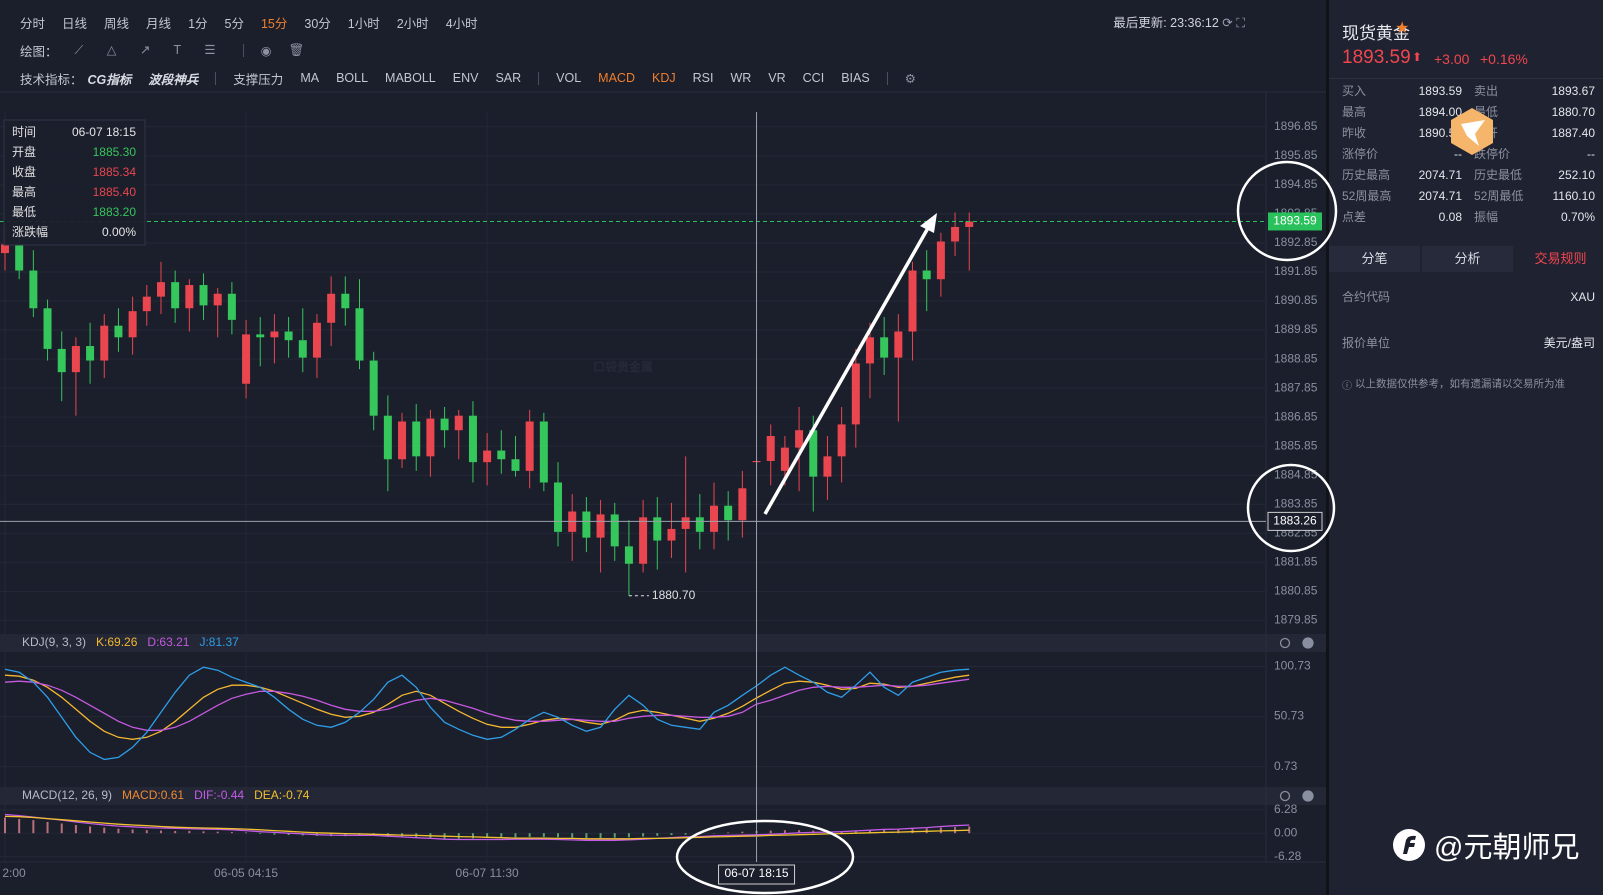  I want to click on stat-label: 52周最高, so click(1367, 196).